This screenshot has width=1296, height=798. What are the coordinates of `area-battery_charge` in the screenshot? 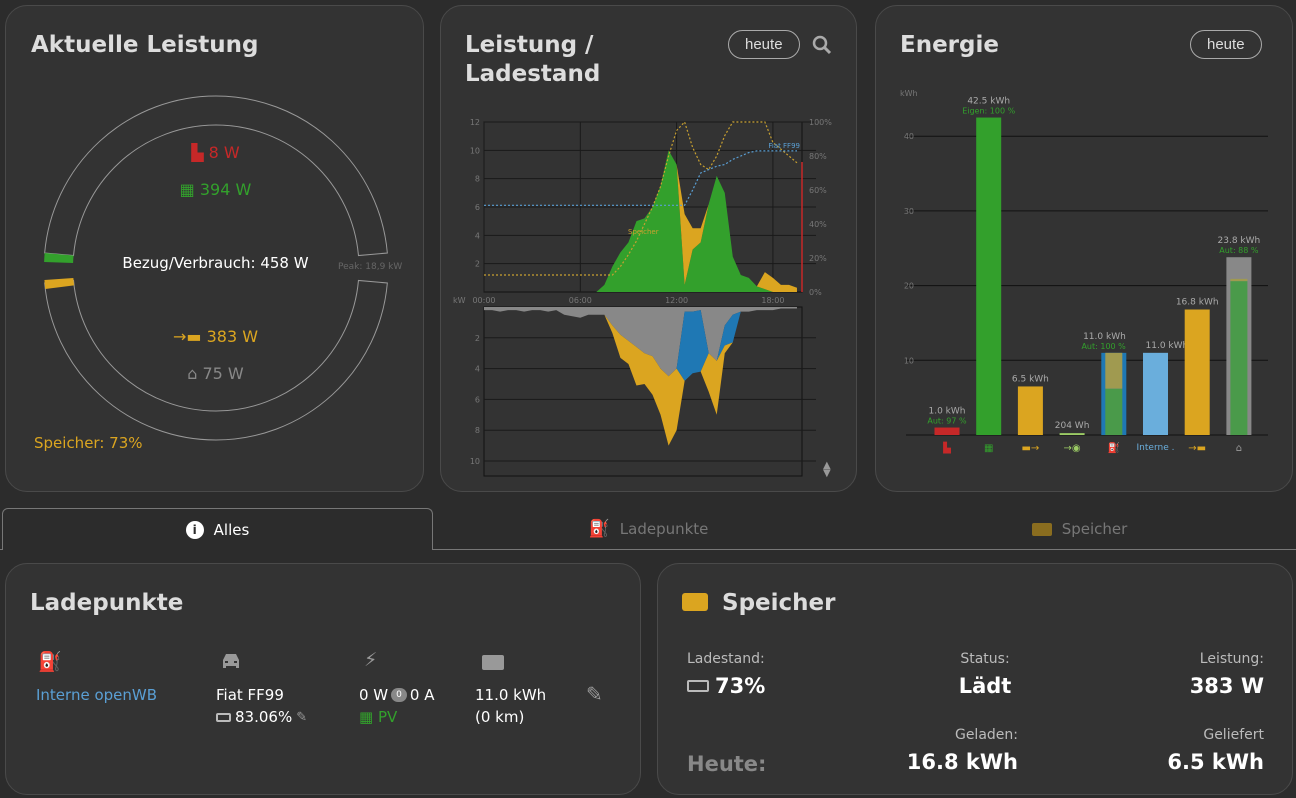 It's located at (640, 377).